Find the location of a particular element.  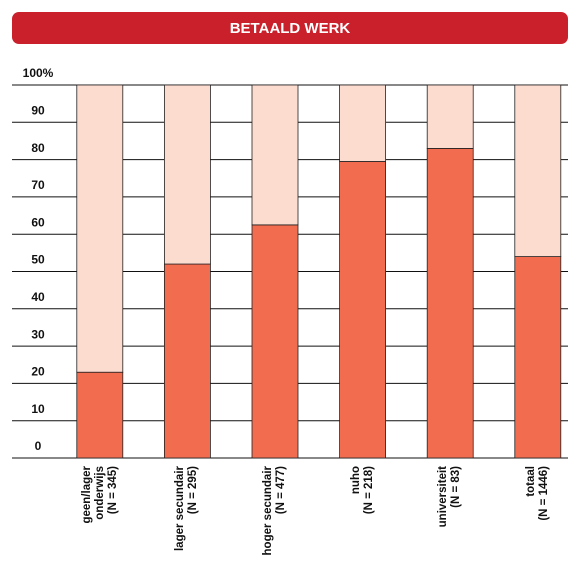

y-tick-label: 50 is located at coordinates (38, 260).